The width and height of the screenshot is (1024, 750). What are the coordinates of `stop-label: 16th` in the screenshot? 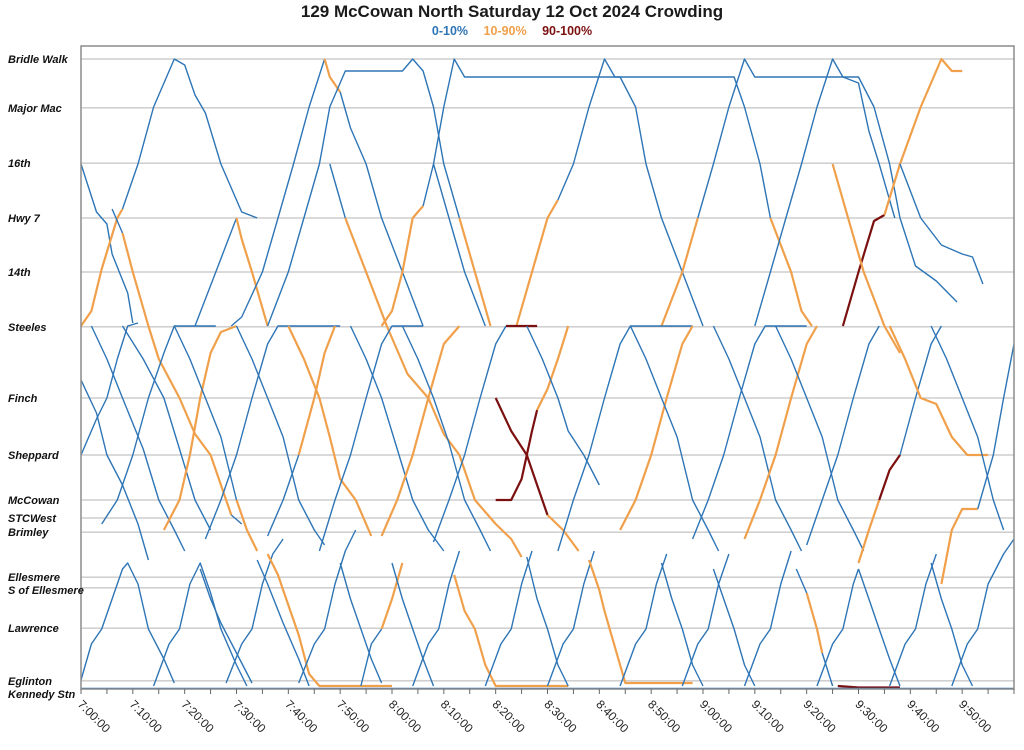 It's located at (19, 164).